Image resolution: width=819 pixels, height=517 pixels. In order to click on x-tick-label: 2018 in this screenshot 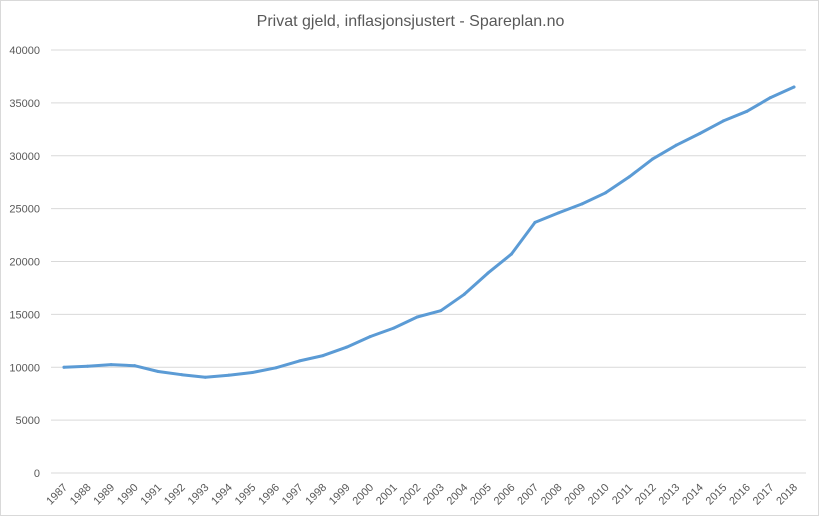, I will do `click(787, 495)`.